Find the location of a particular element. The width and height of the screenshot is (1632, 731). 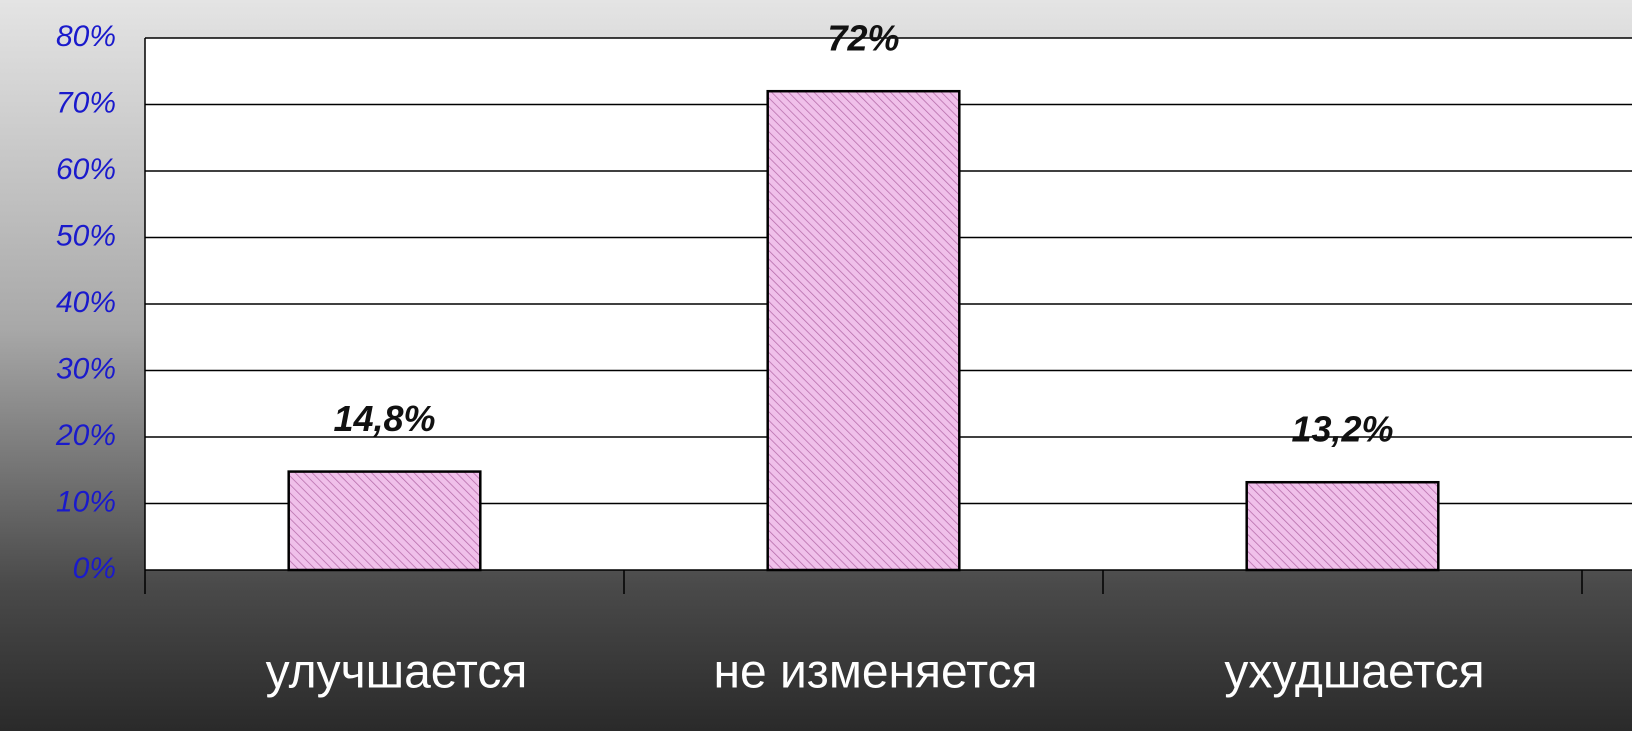

y-tick-label: 40% is located at coordinates (86, 302).